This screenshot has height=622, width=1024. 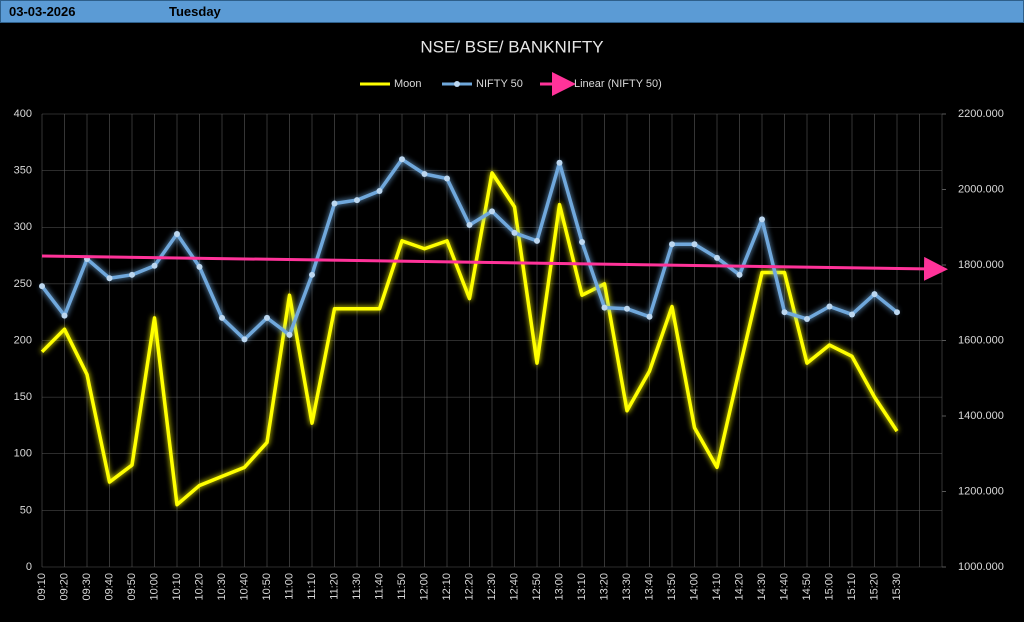 I want to click on x-tick-label: 10:50, so click(x=267, y=587).